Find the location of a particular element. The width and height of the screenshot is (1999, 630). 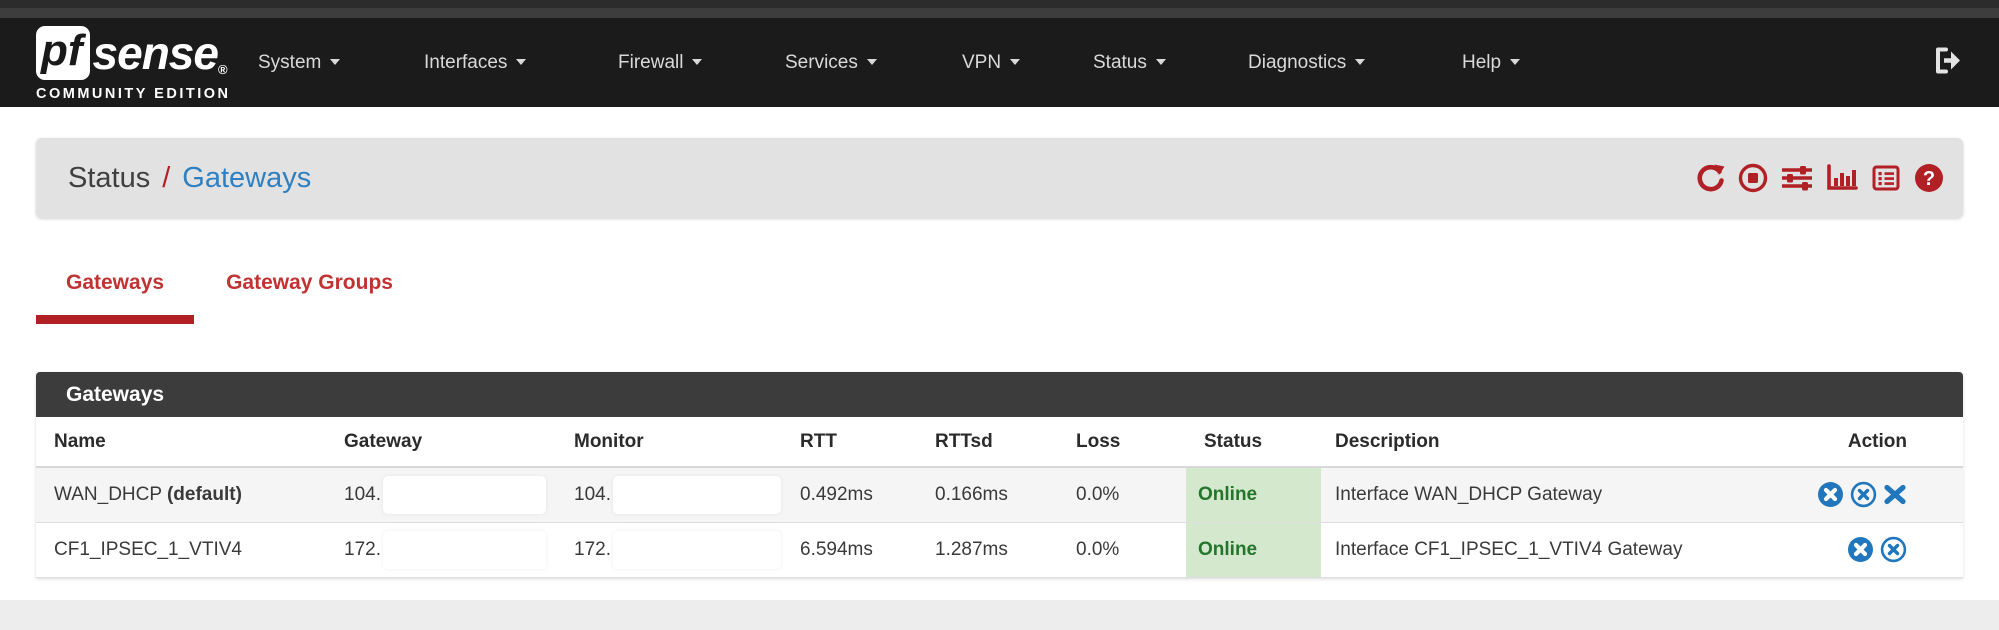

window-chrome-strip is located at coordinates (999, 4).